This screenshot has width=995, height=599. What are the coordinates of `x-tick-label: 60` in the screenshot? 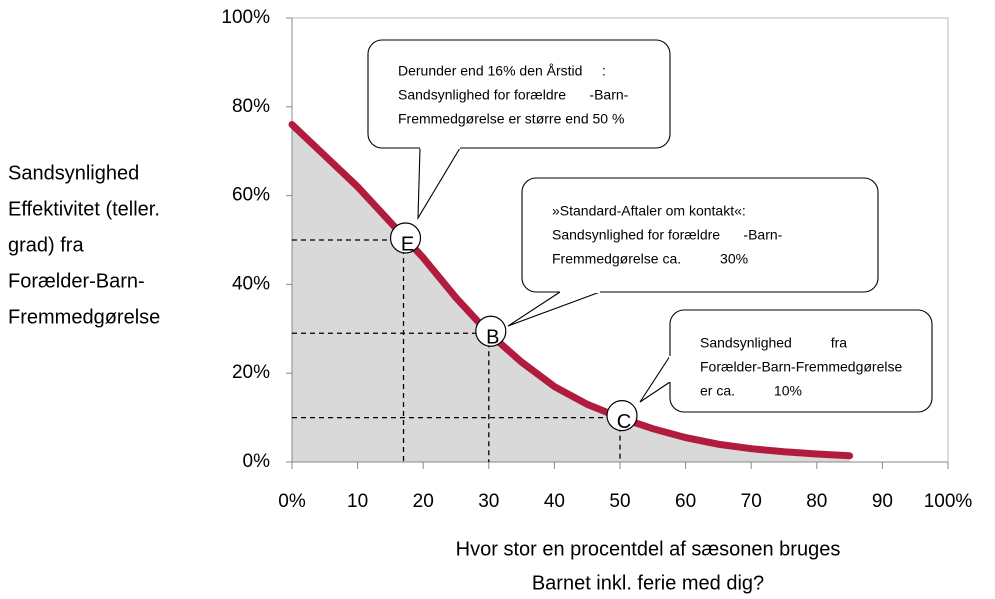 It's located at (685, 501).